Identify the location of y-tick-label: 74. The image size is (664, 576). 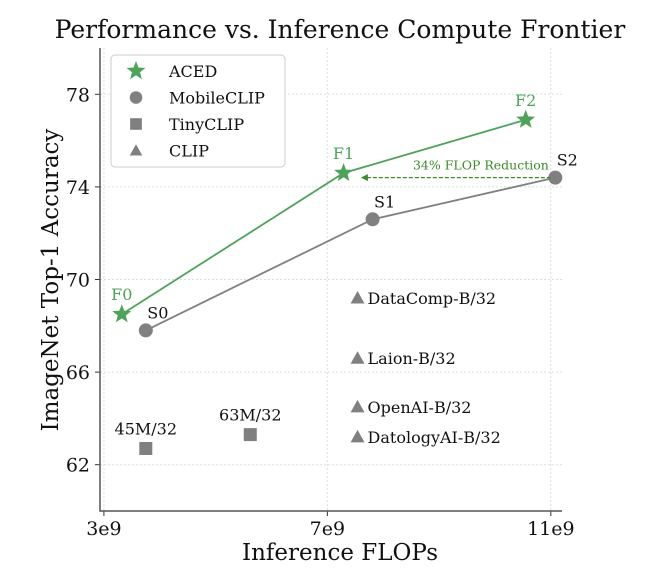
(78, 188).